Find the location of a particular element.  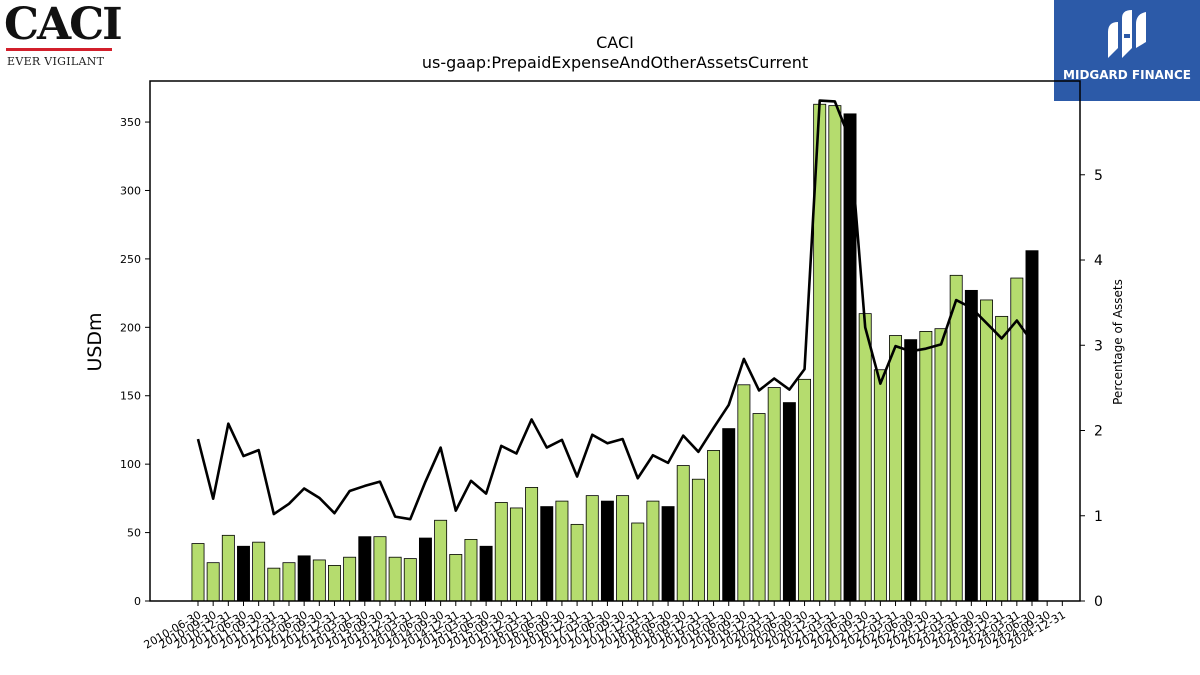

y-tick-label: 150 is located at coordinates (130, 396).